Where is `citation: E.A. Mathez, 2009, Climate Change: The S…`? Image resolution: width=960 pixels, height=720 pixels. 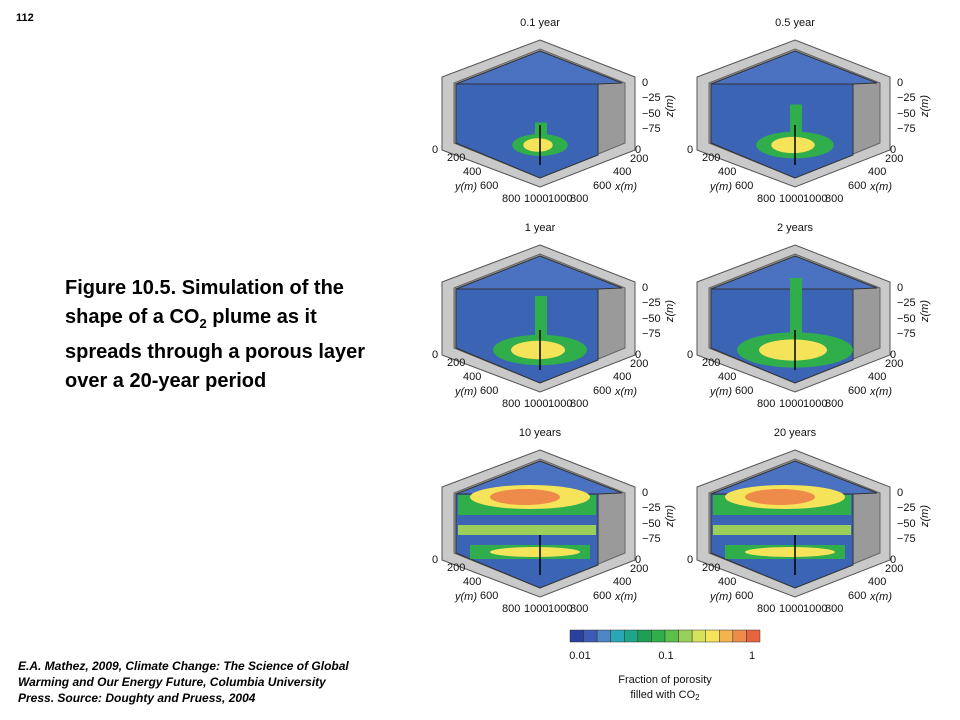
citation: E.A. Mathez, 2009, Climate Change: The S… is located at coordinates (183, 682).